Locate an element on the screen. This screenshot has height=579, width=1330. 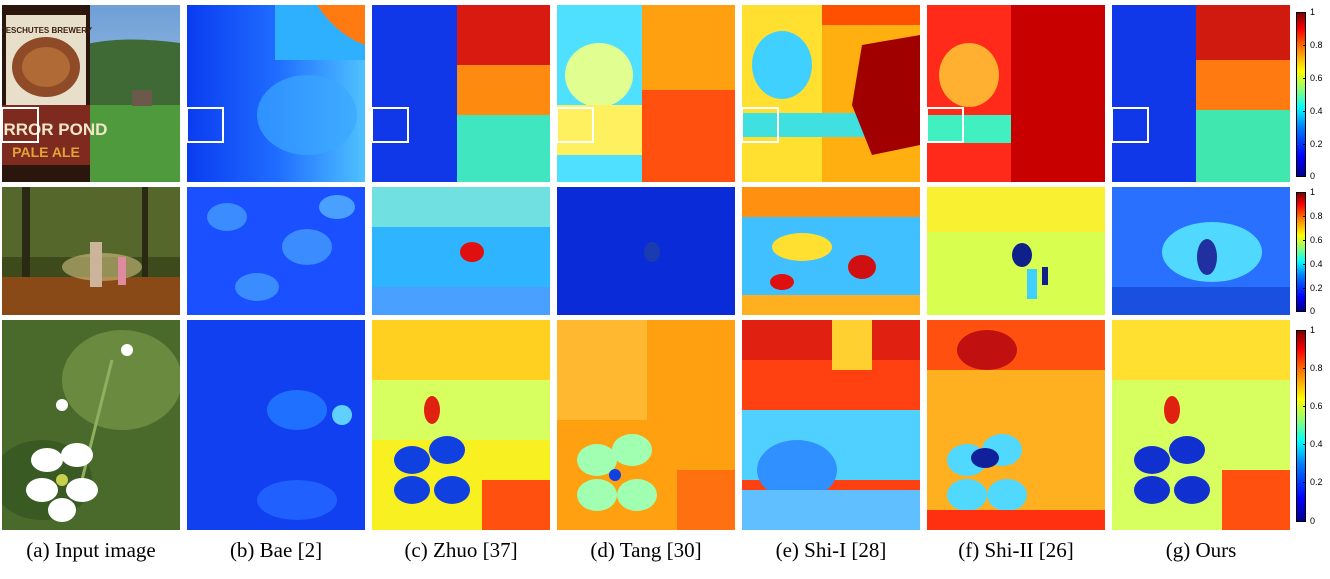
cb3-tick-0: 0 is located at coordinates (1313, 521).